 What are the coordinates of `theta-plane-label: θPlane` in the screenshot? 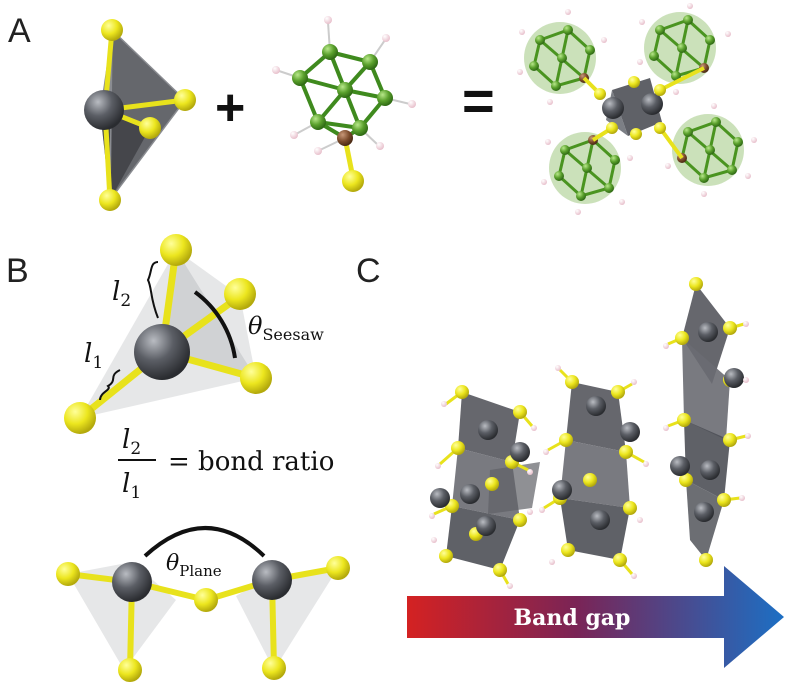 It's located at (194, 565).